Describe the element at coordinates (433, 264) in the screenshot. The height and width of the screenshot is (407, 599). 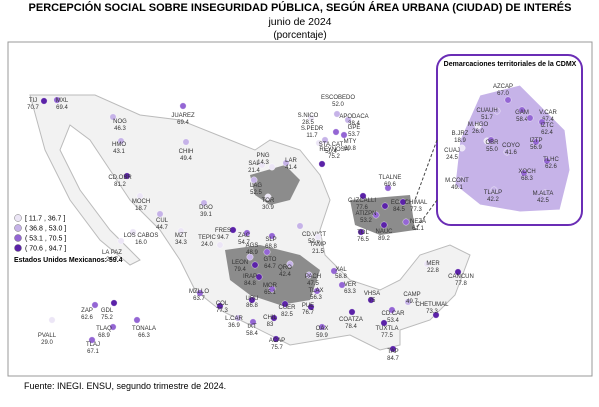
I see `city-name: MER` at that location.